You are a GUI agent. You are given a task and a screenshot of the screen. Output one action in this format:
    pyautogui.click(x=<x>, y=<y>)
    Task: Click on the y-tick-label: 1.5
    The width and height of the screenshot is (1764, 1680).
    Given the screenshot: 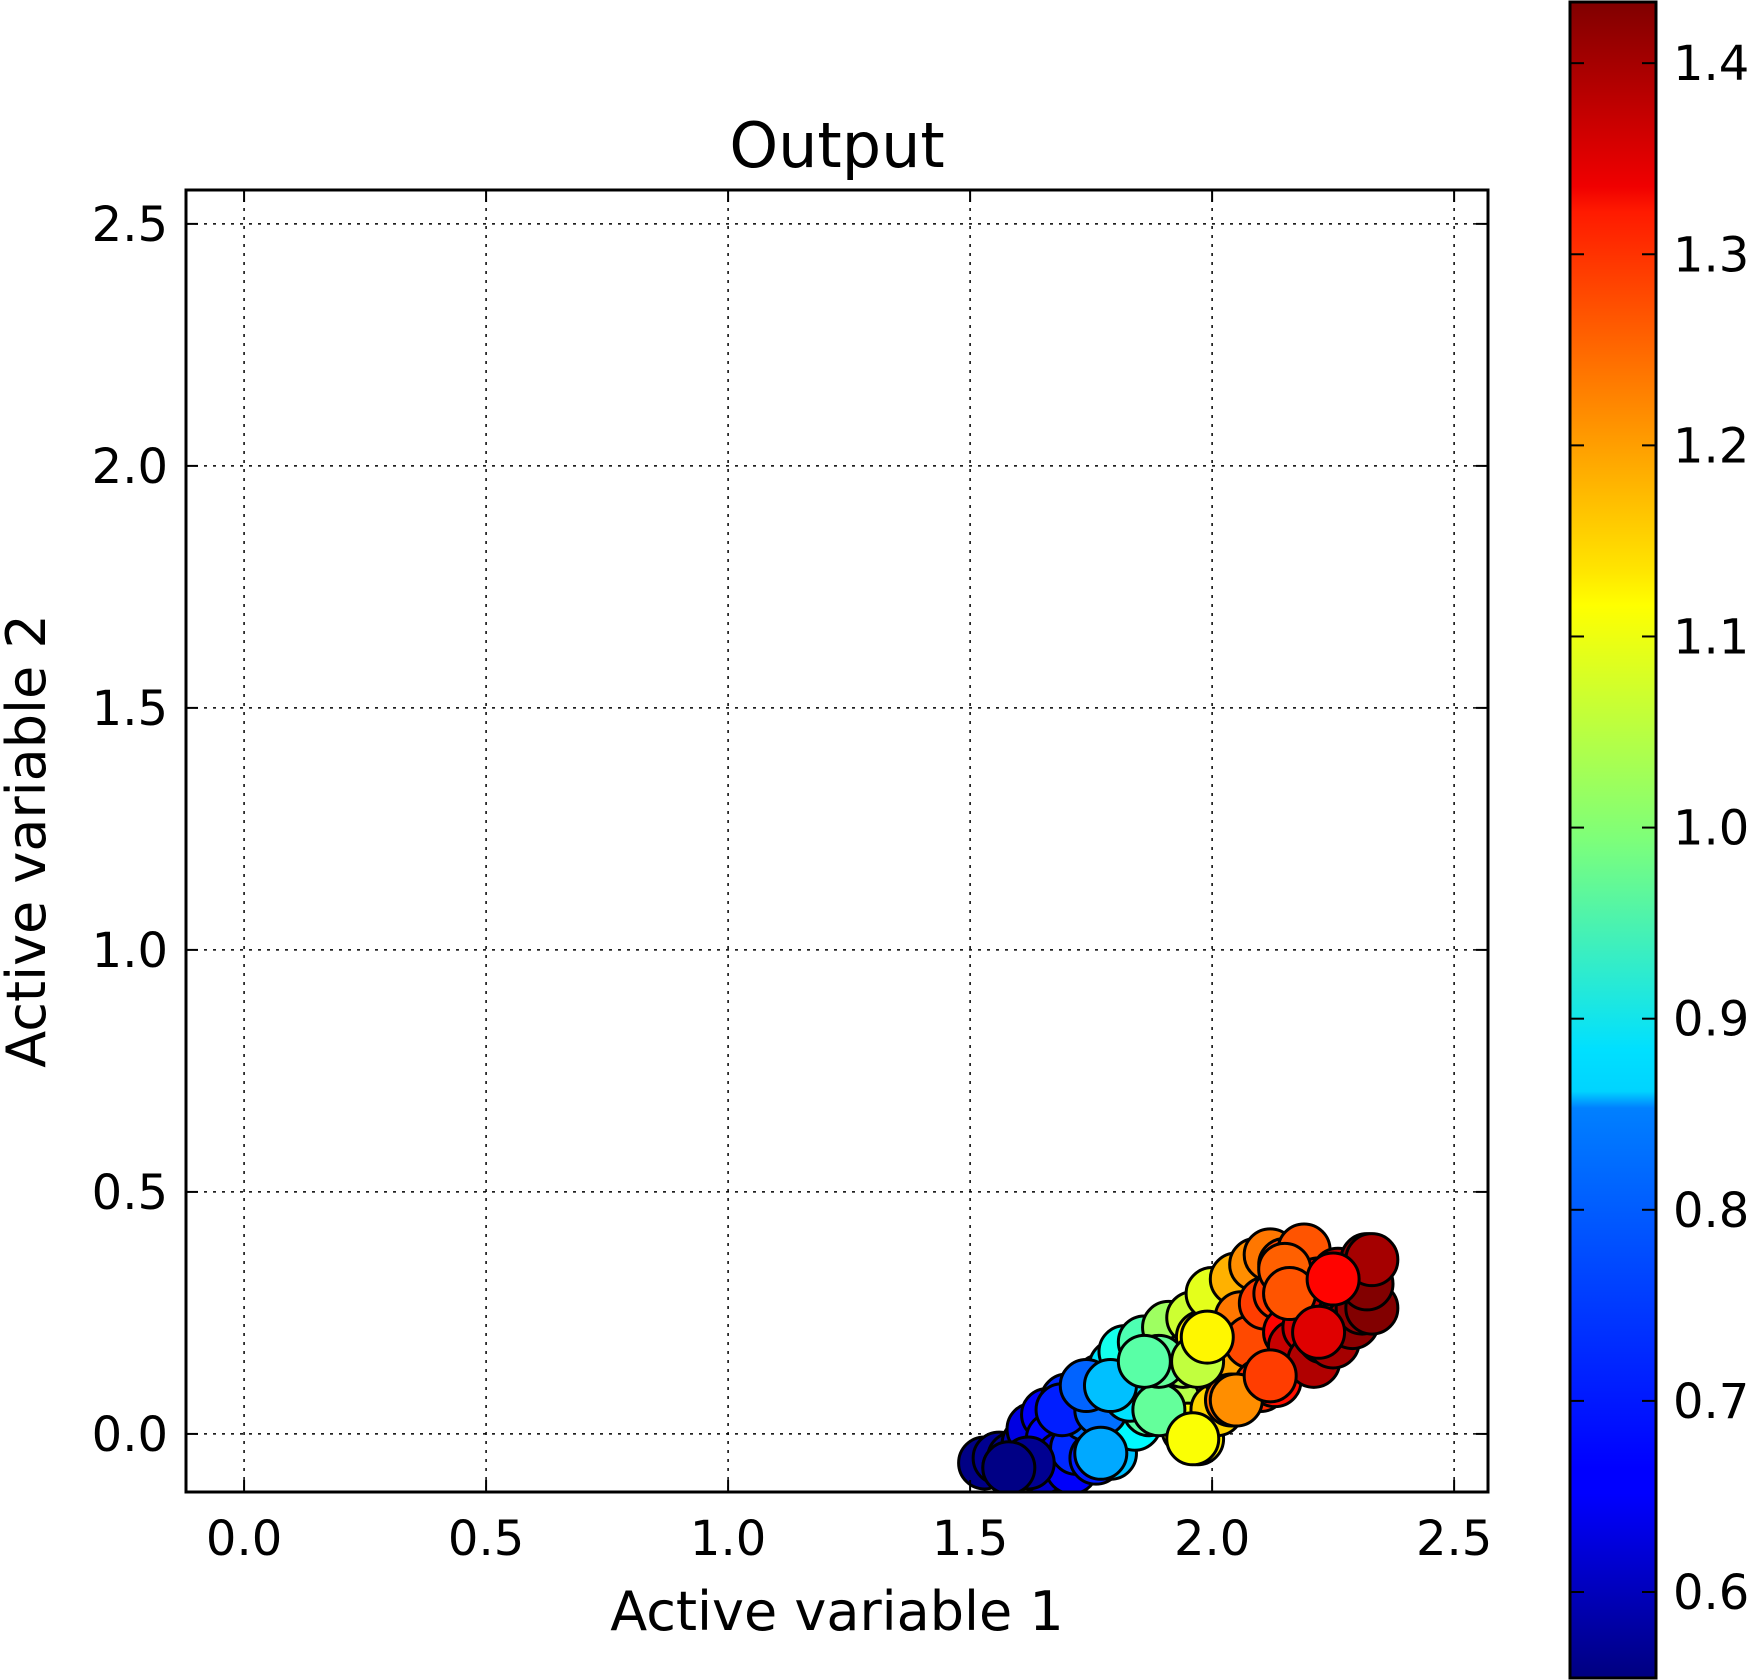 What is the action you would take?
    pyautogui.click(x=130, y=709)
    